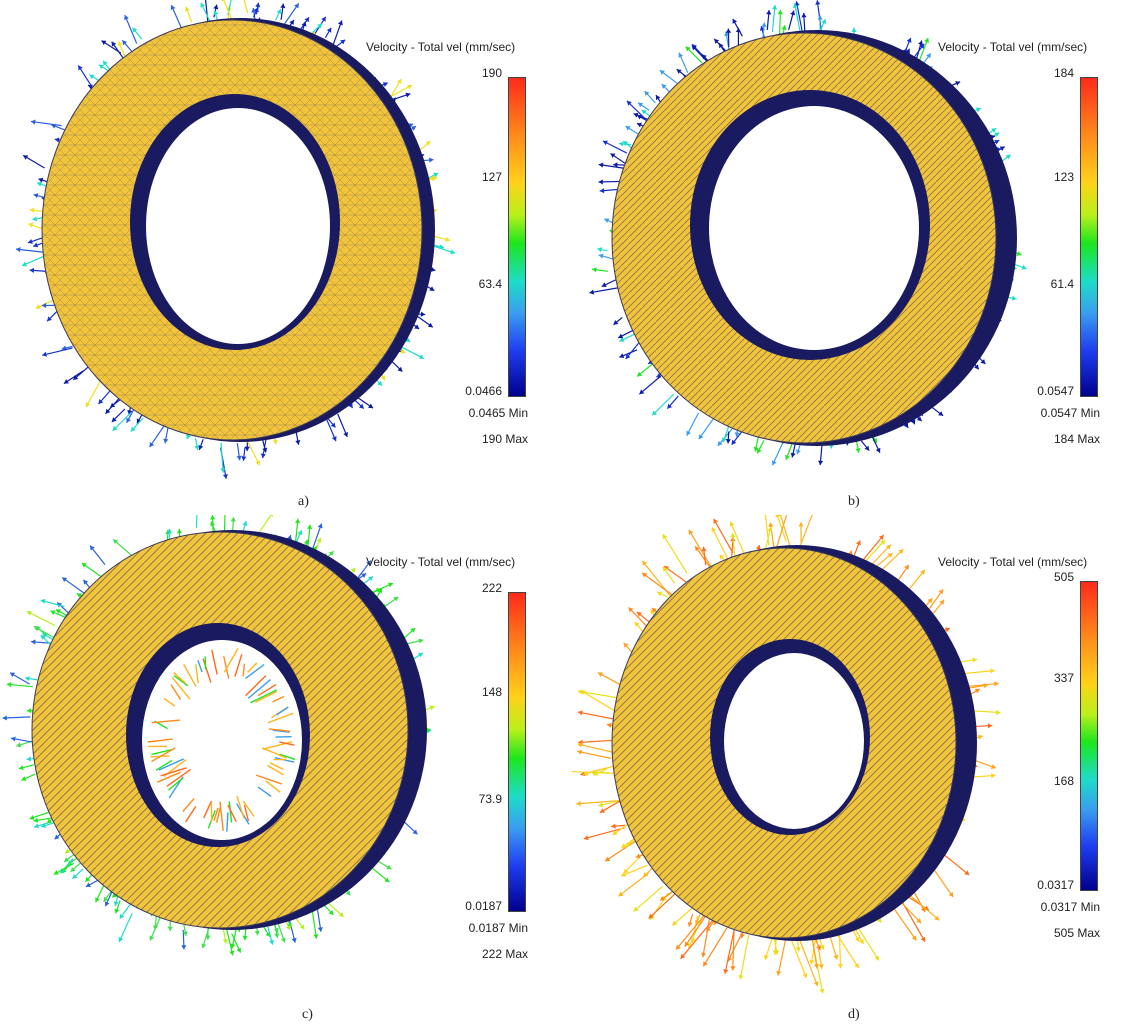  I want to click on panel-caption: d), so click(854, 1014).